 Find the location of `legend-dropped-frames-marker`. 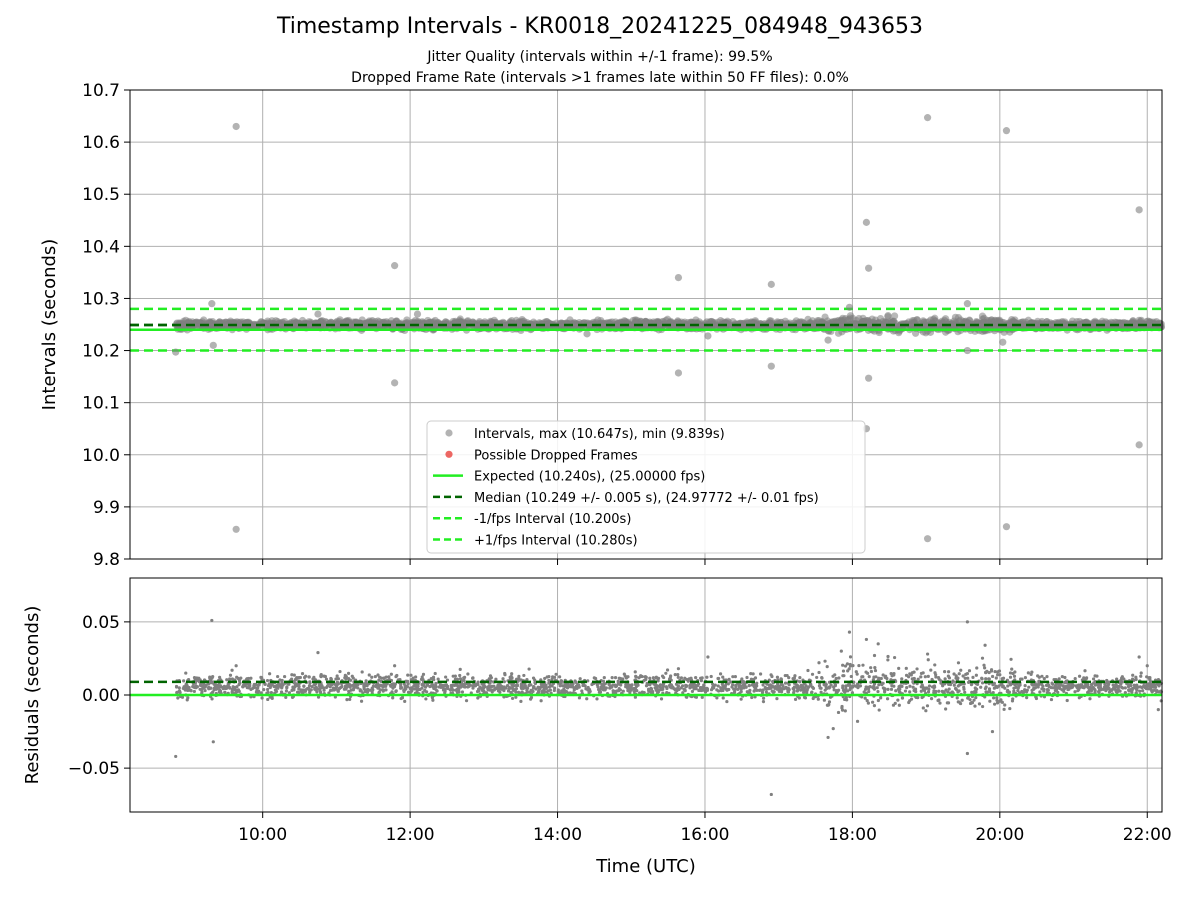

legend-dropped-frames-marker is located at coordinates (449, 454).